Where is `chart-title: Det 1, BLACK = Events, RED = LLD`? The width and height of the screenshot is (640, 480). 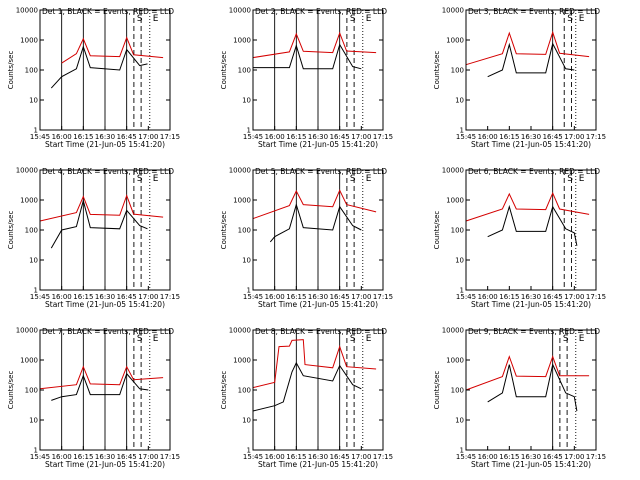 chart-title: Det 1, BLACK = Events, RED = LLD is located at coordinates (108, 11).